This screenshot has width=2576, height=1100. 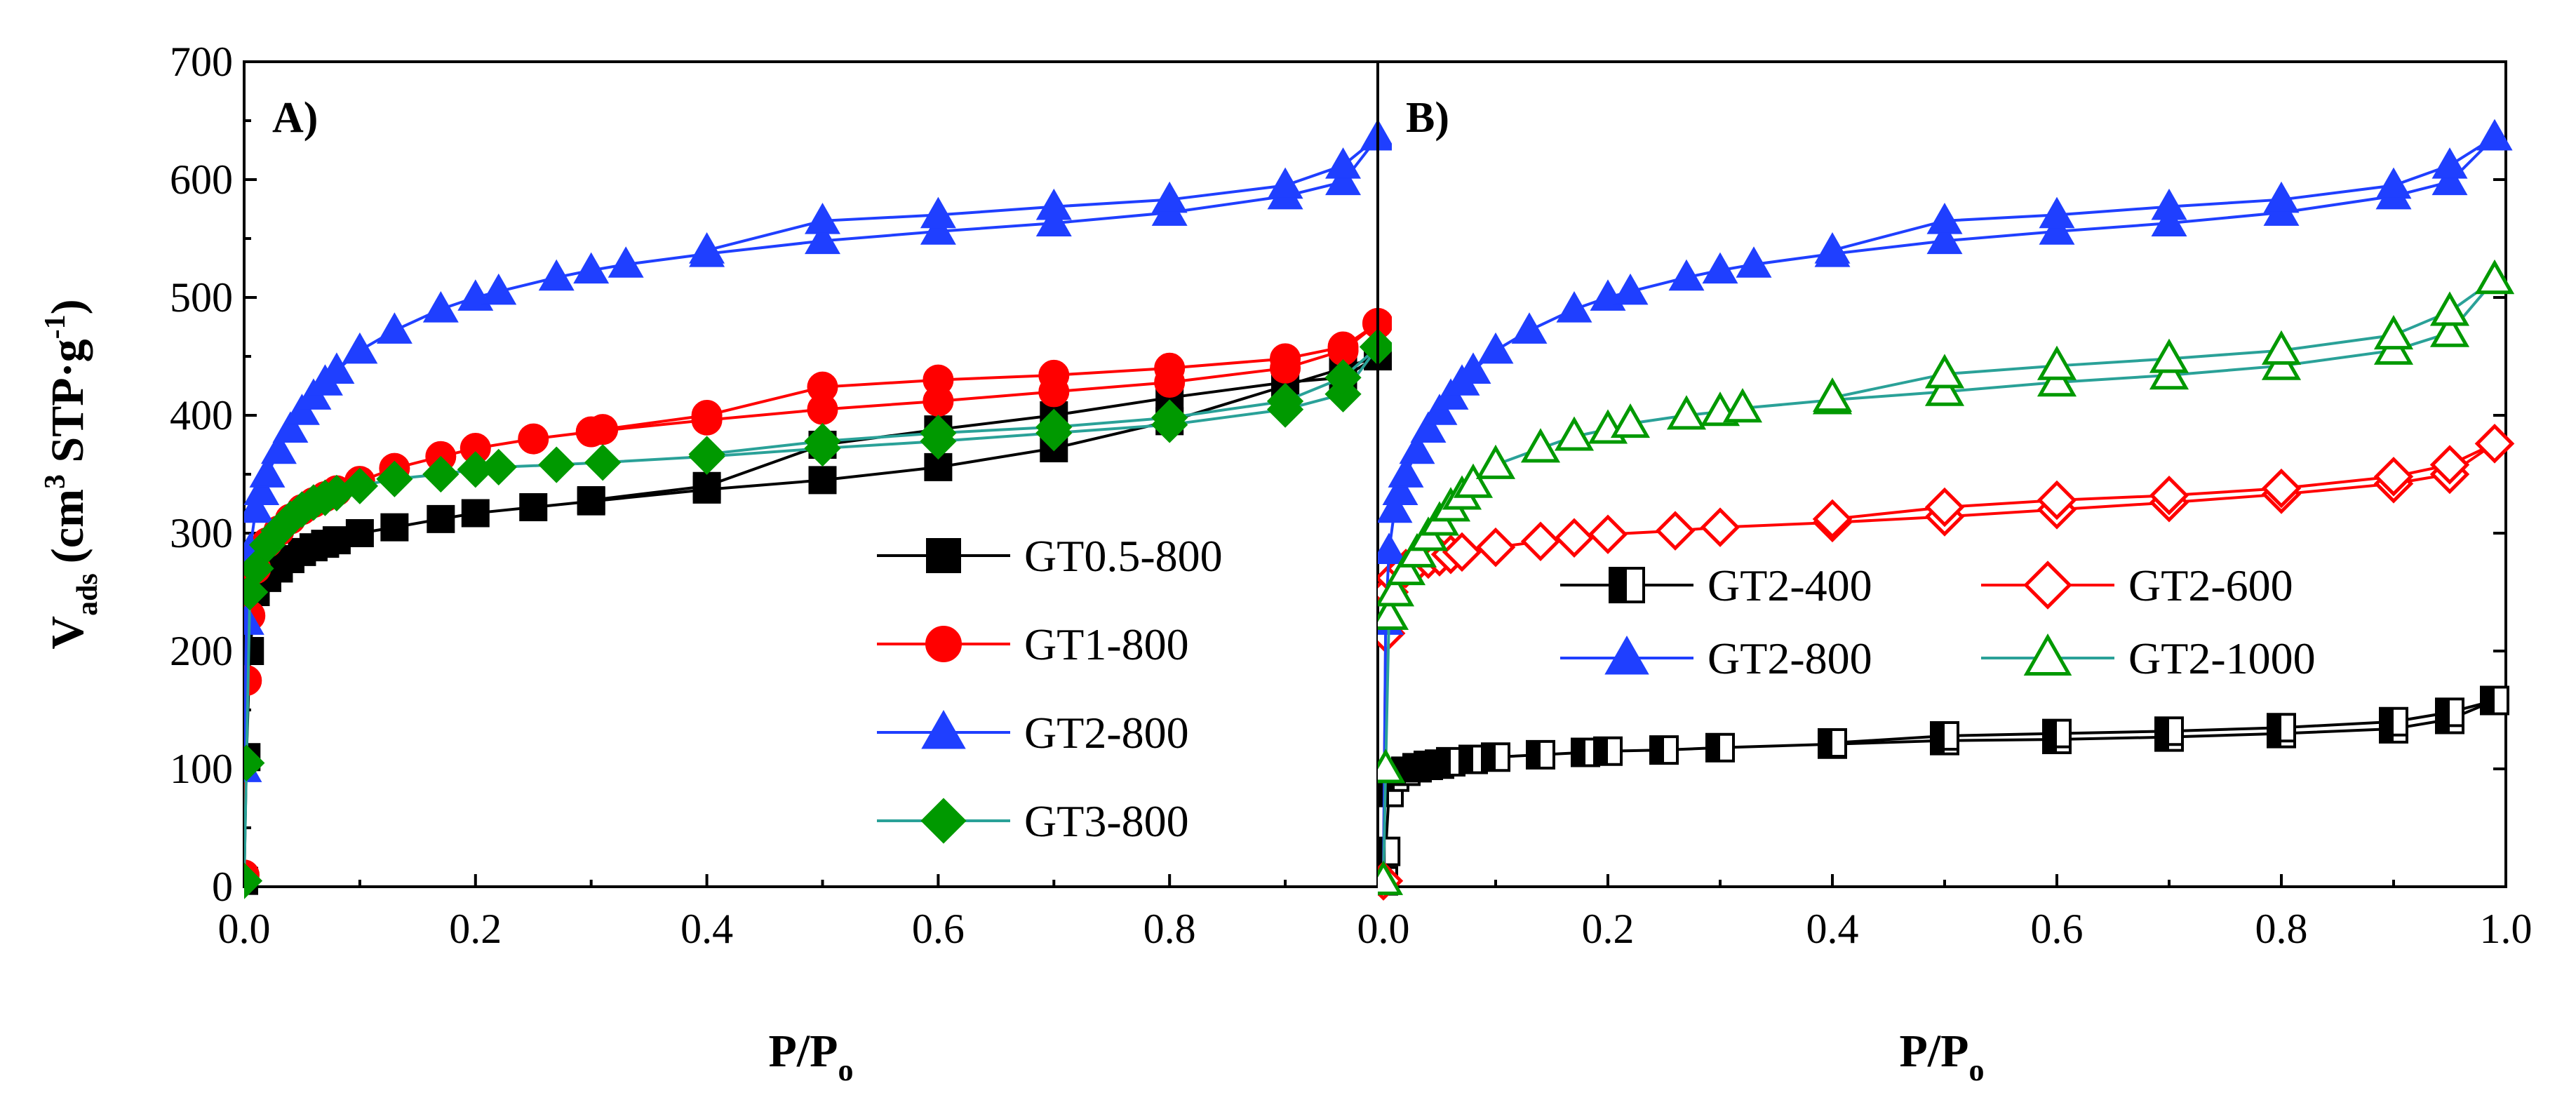 I want to click on legend: GT0.5-800 GT1-800 GT2-800 GT3-800, so click(x=1050, y=689).